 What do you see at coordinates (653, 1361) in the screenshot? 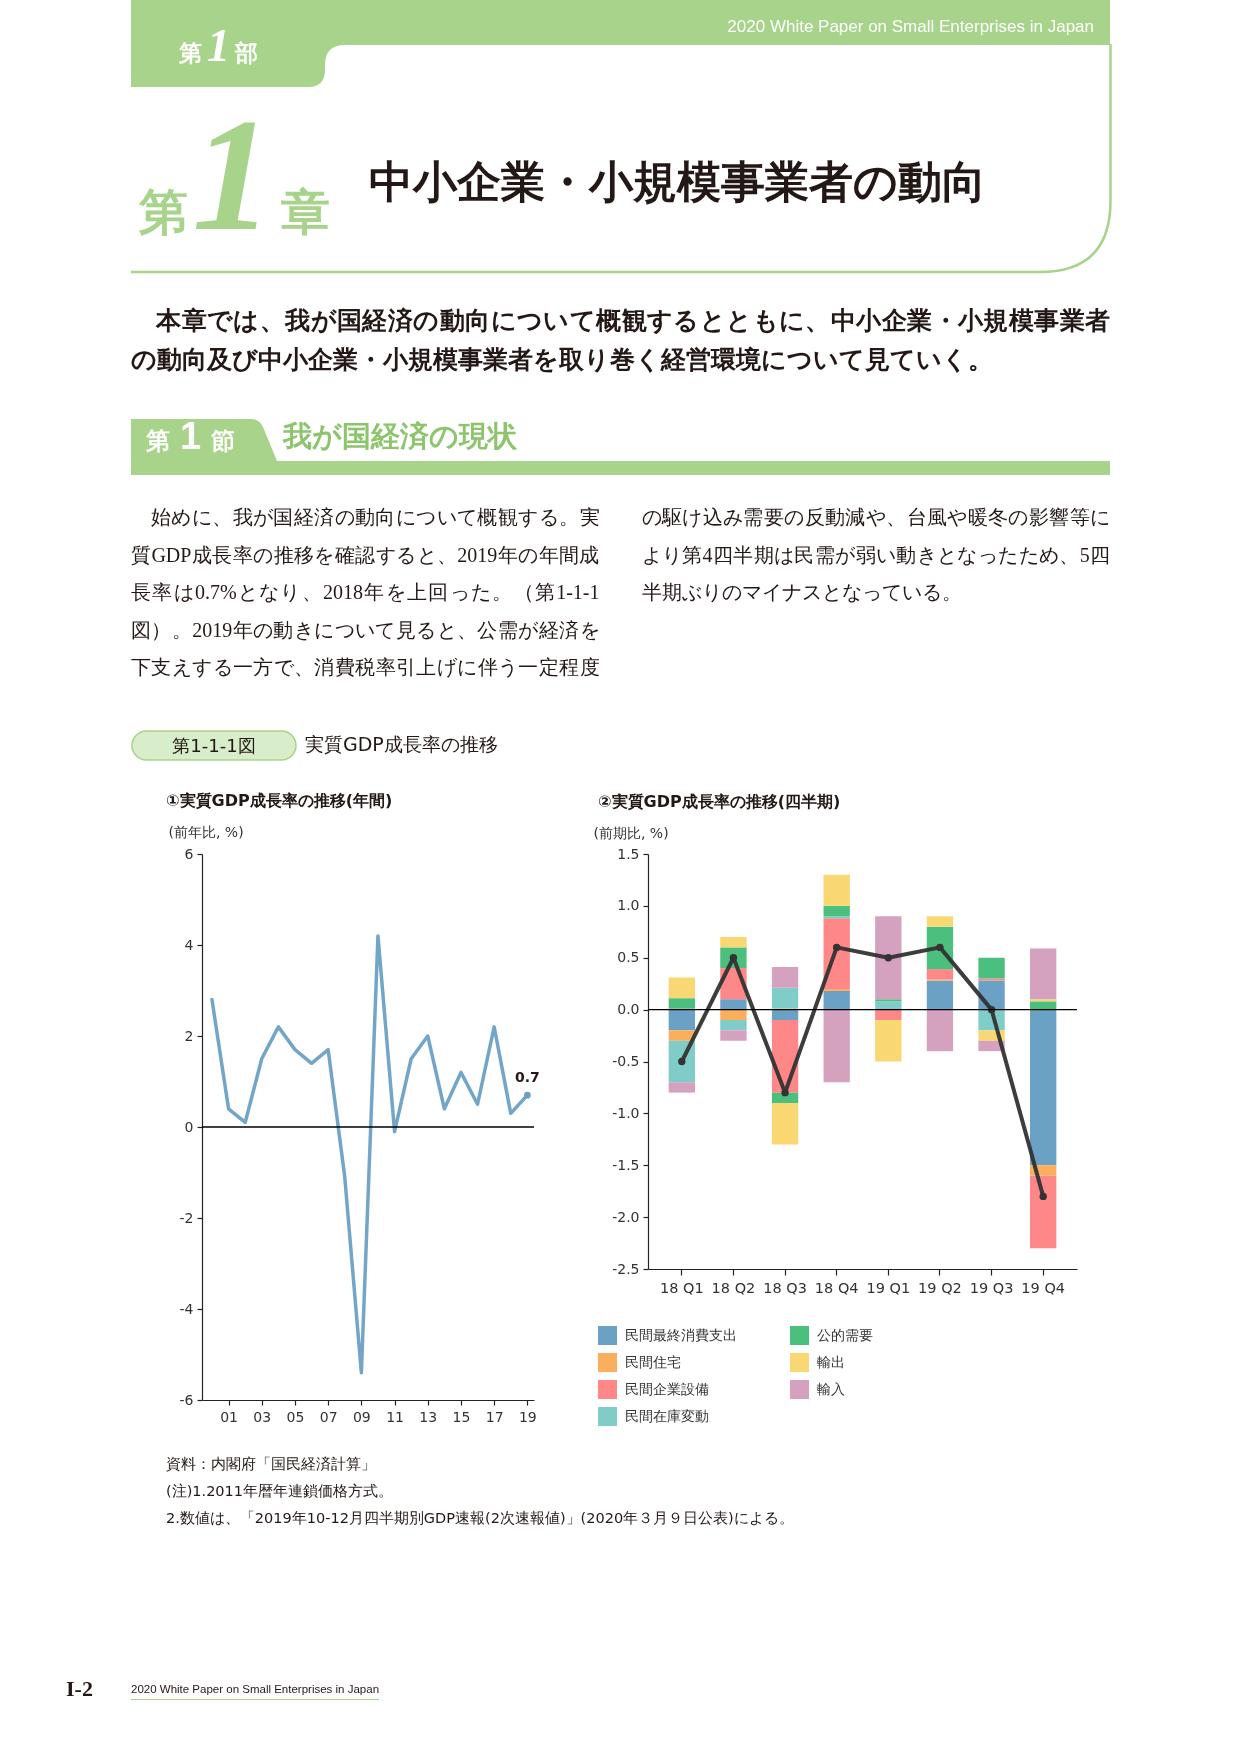
I see `legend-label: 民間住宅` at bounding box center [653, 1361].